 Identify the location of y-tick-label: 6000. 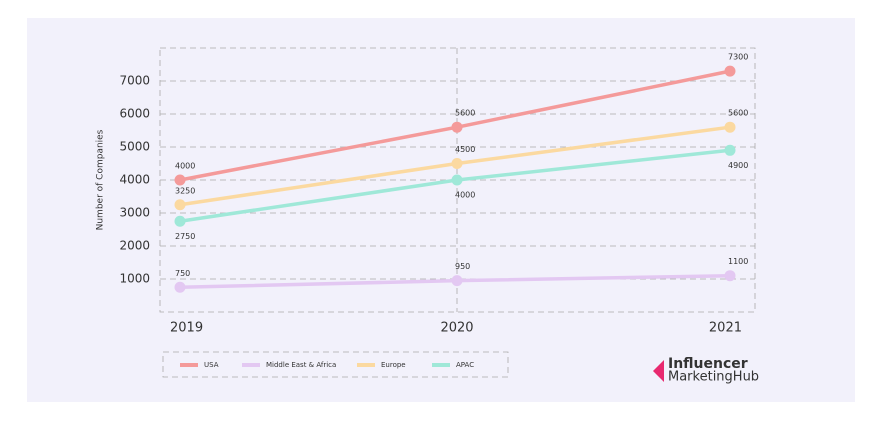
(134, 114).